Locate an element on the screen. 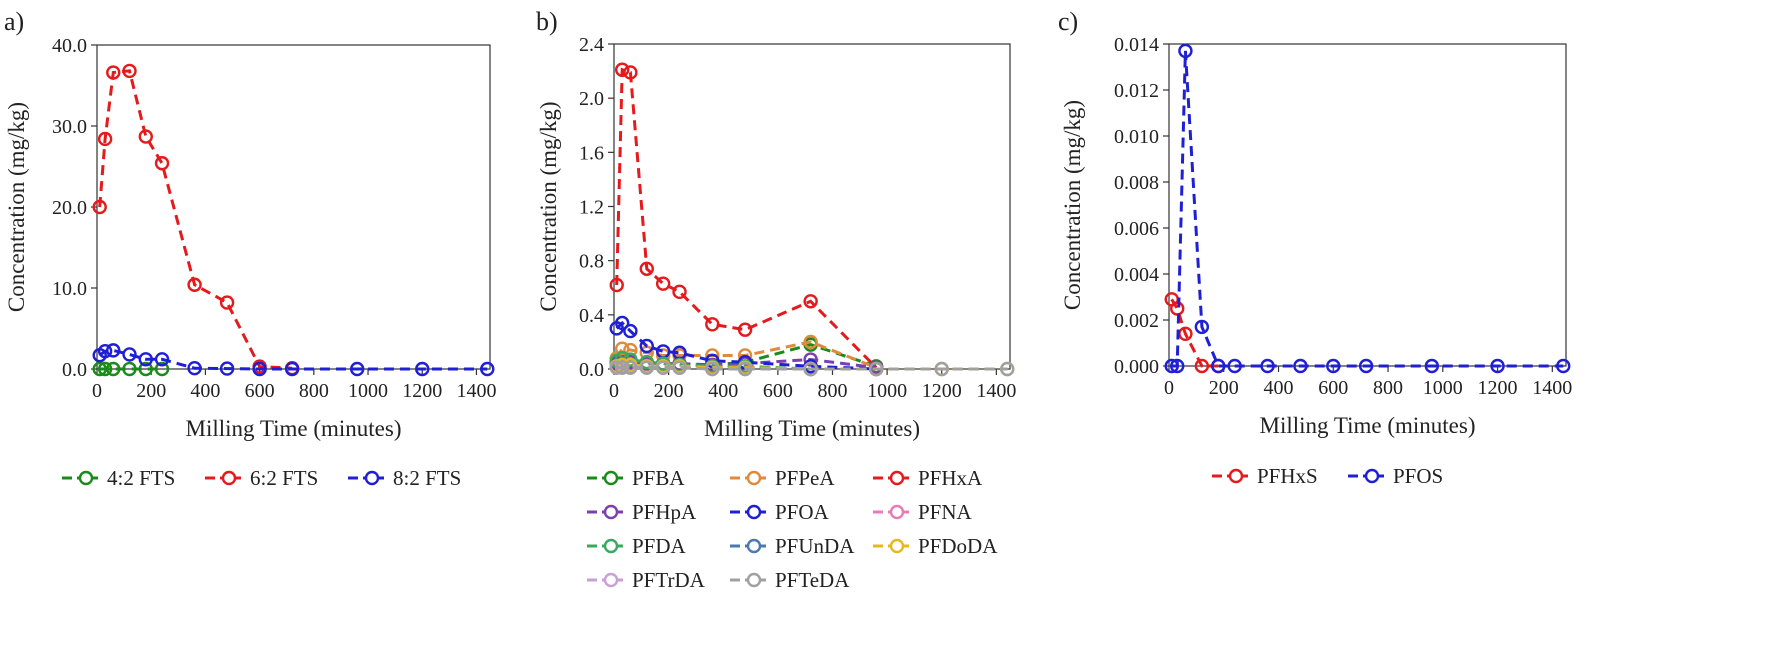 The image size is (1772, 666). y-tick-label: 1.6 is located at coordinates (591, 153).